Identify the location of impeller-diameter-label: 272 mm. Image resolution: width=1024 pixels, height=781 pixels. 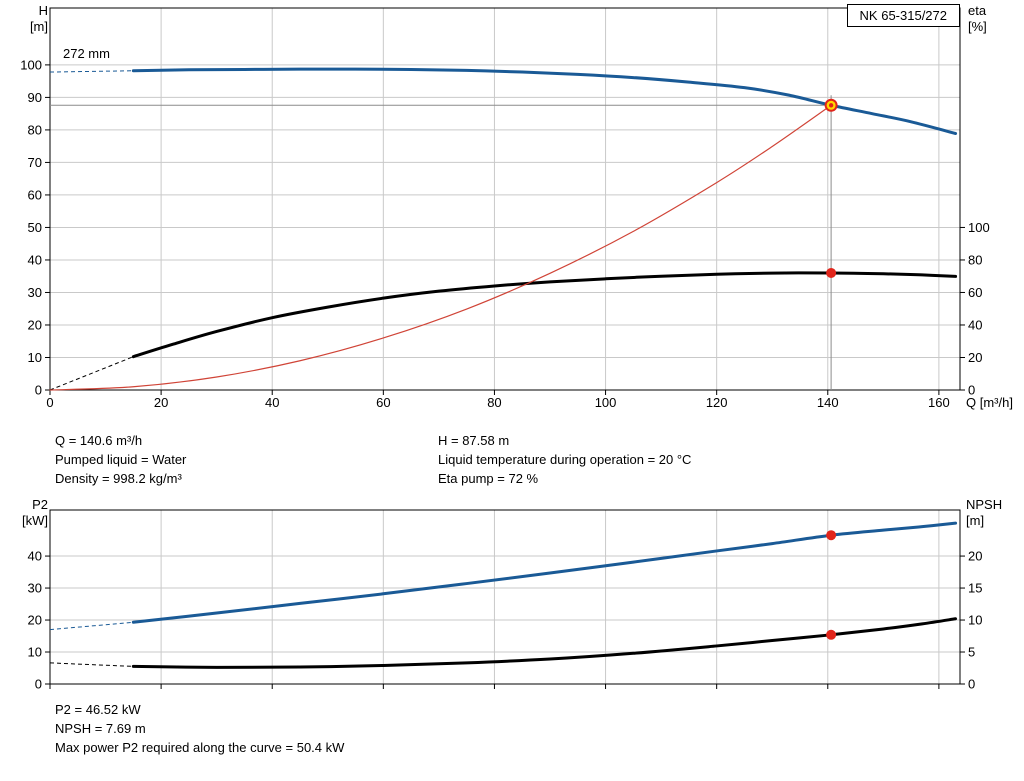
(86, 53).